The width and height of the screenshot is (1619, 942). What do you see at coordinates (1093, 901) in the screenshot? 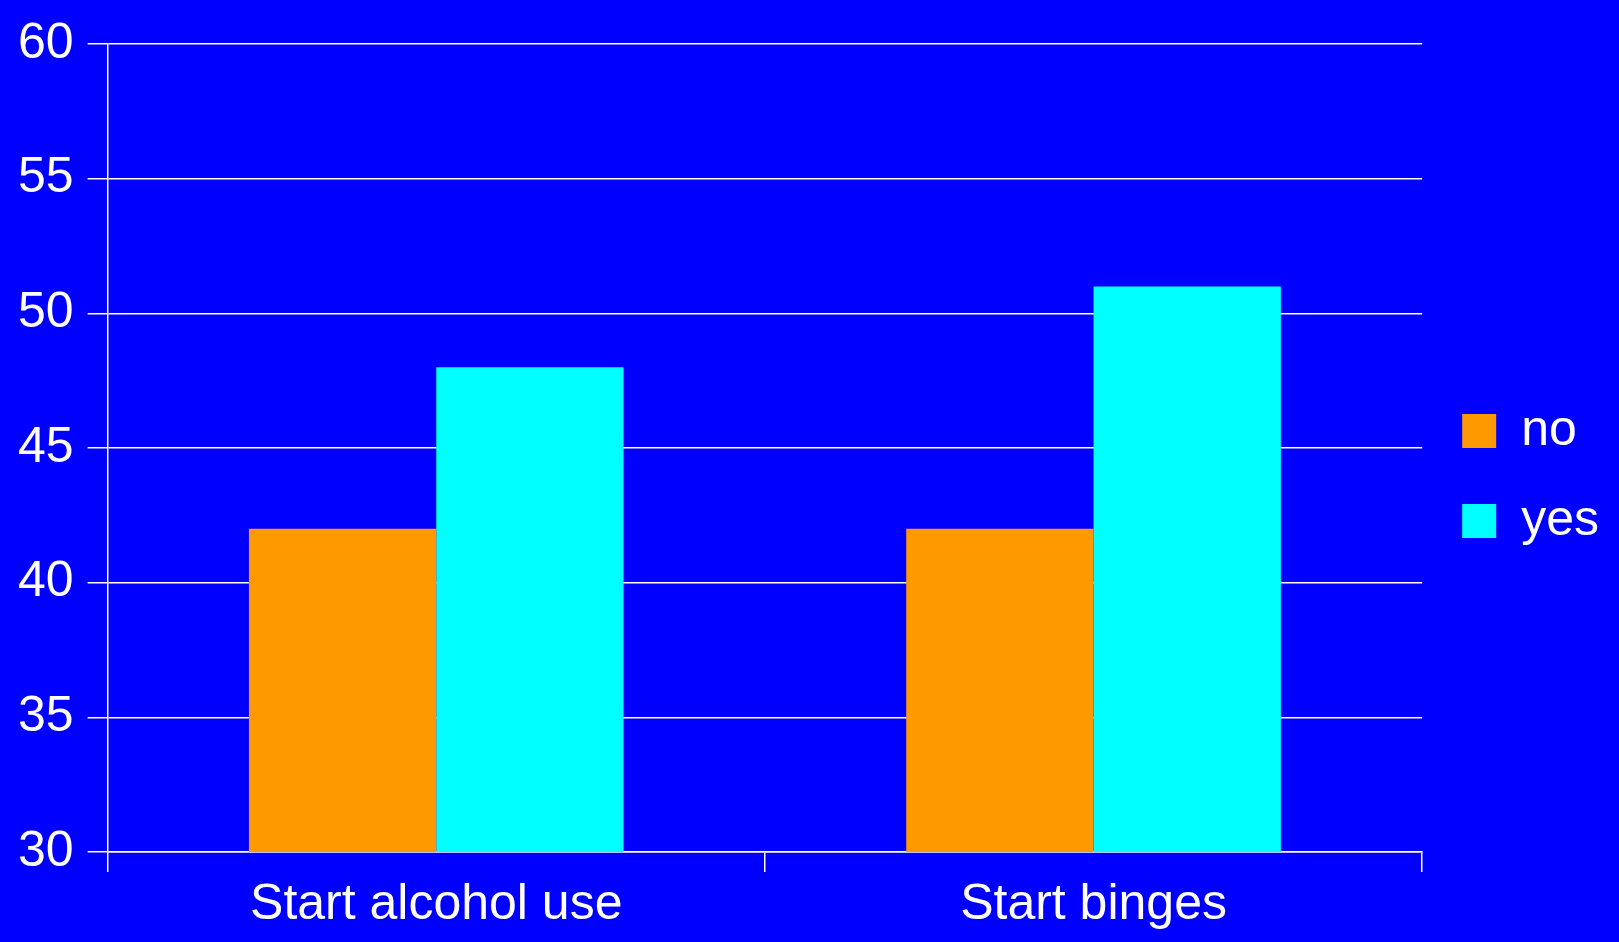
I see `x-tick-label: Start binges` at bounding box center [1093, 901].